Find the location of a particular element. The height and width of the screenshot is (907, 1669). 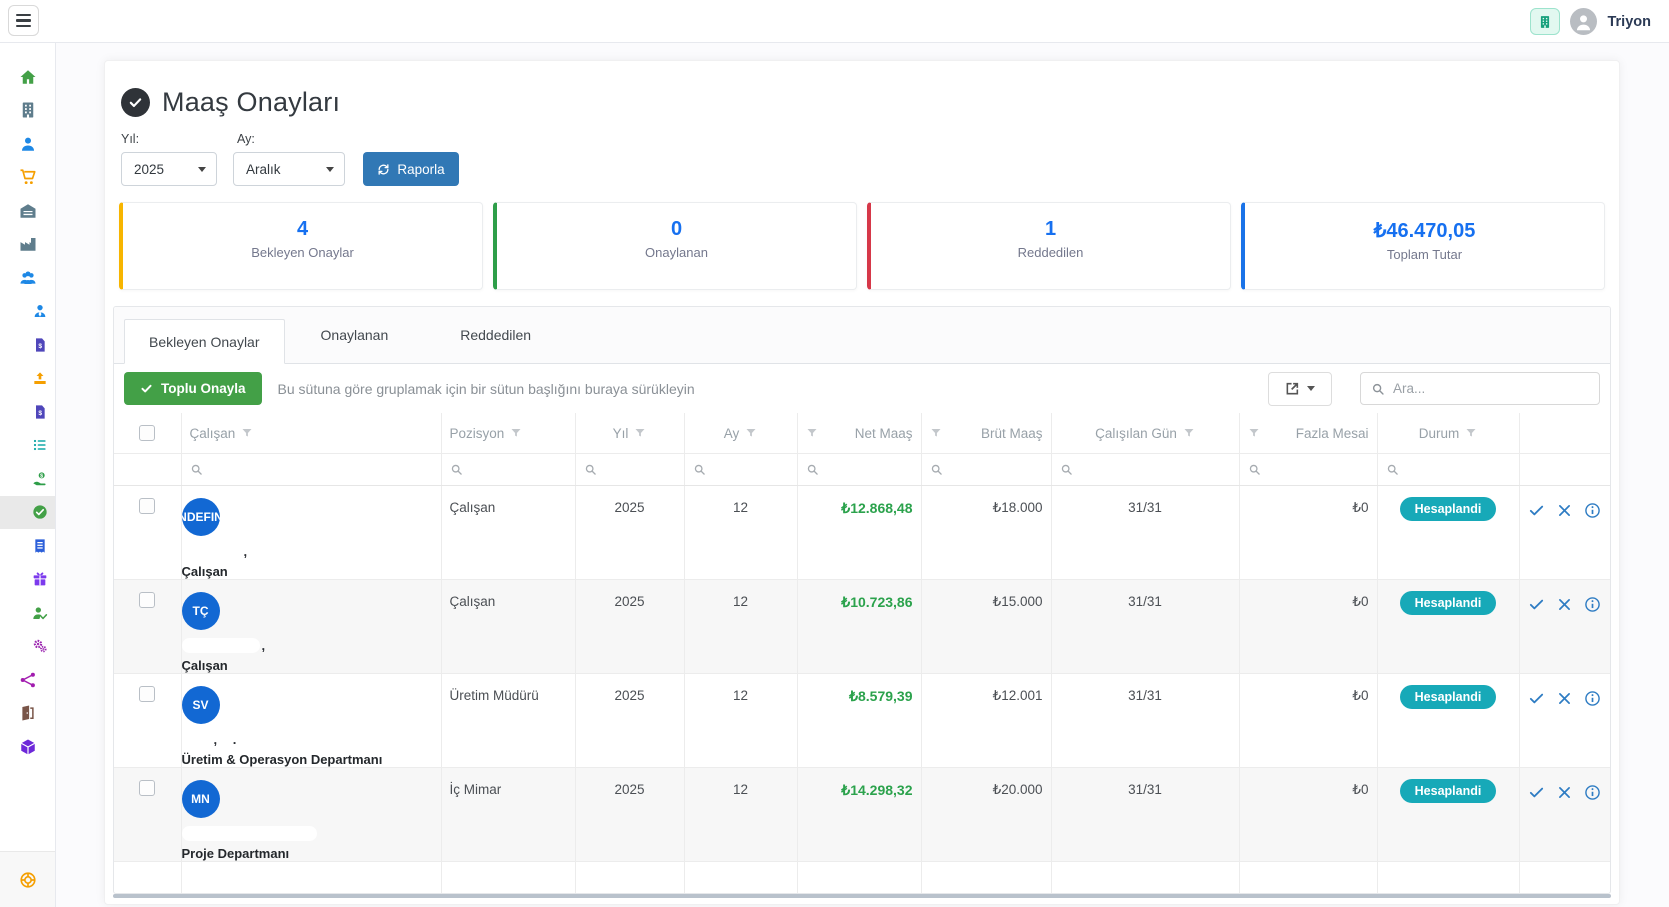

sidebar-item-cube is located at coordinates (27, 747).